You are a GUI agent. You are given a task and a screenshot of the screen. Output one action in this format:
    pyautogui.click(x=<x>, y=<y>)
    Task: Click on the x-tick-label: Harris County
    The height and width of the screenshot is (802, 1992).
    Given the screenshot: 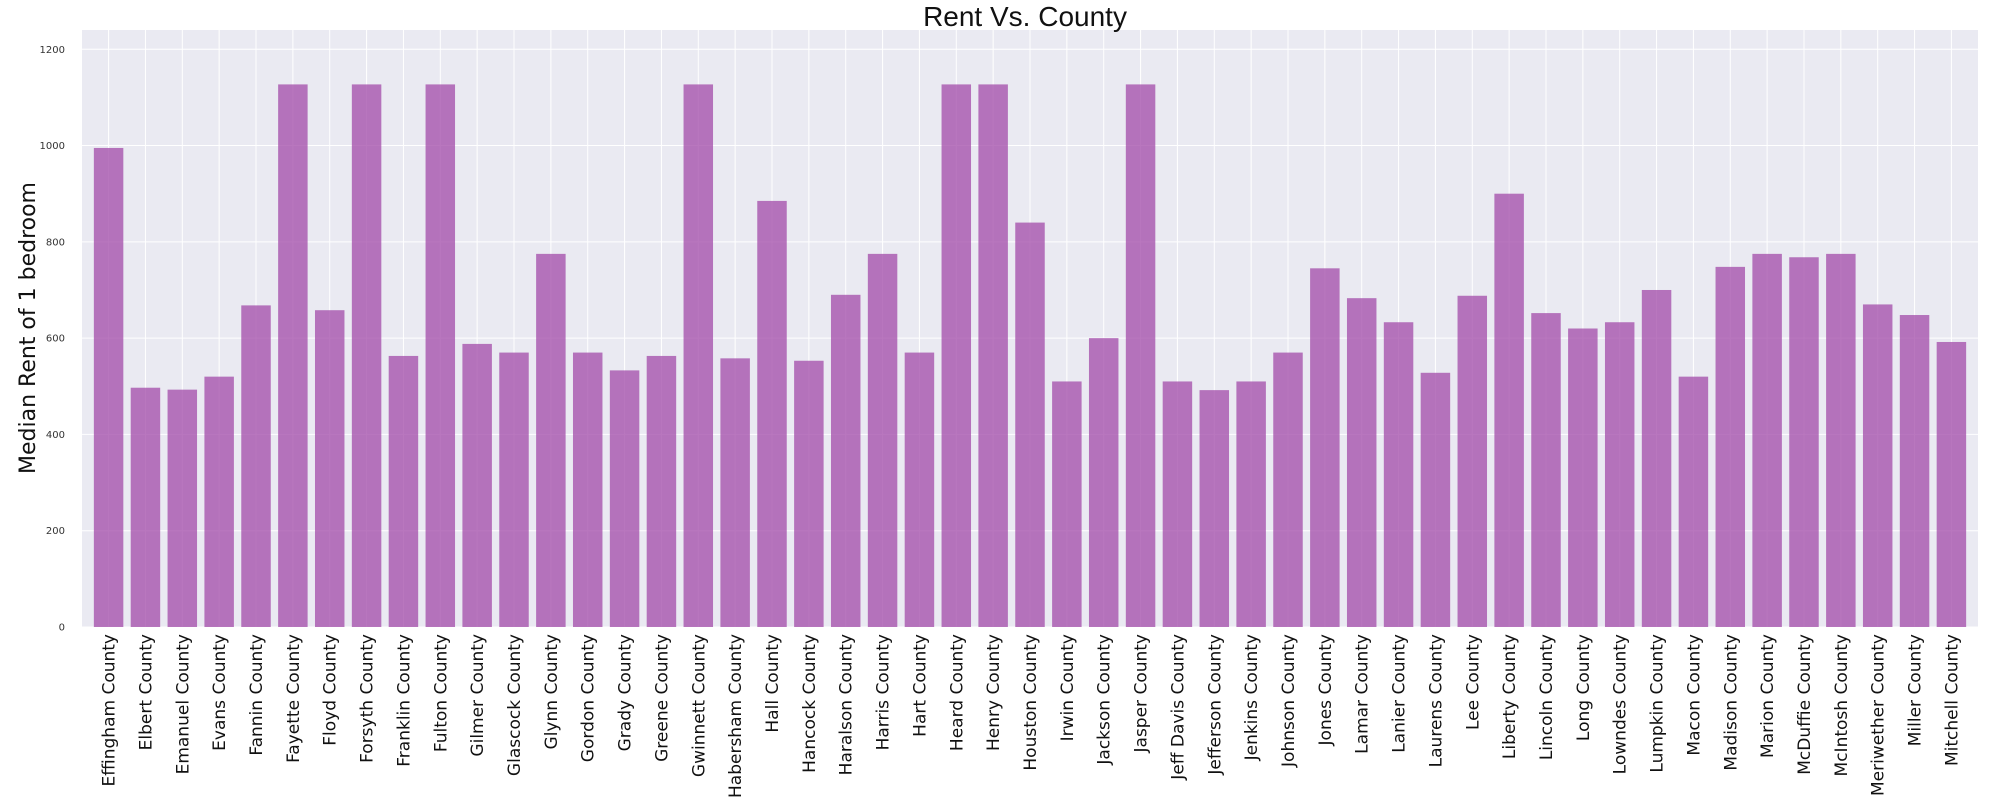 What is the action you would take?
    pyautogui.click(x=884, y=692)
    